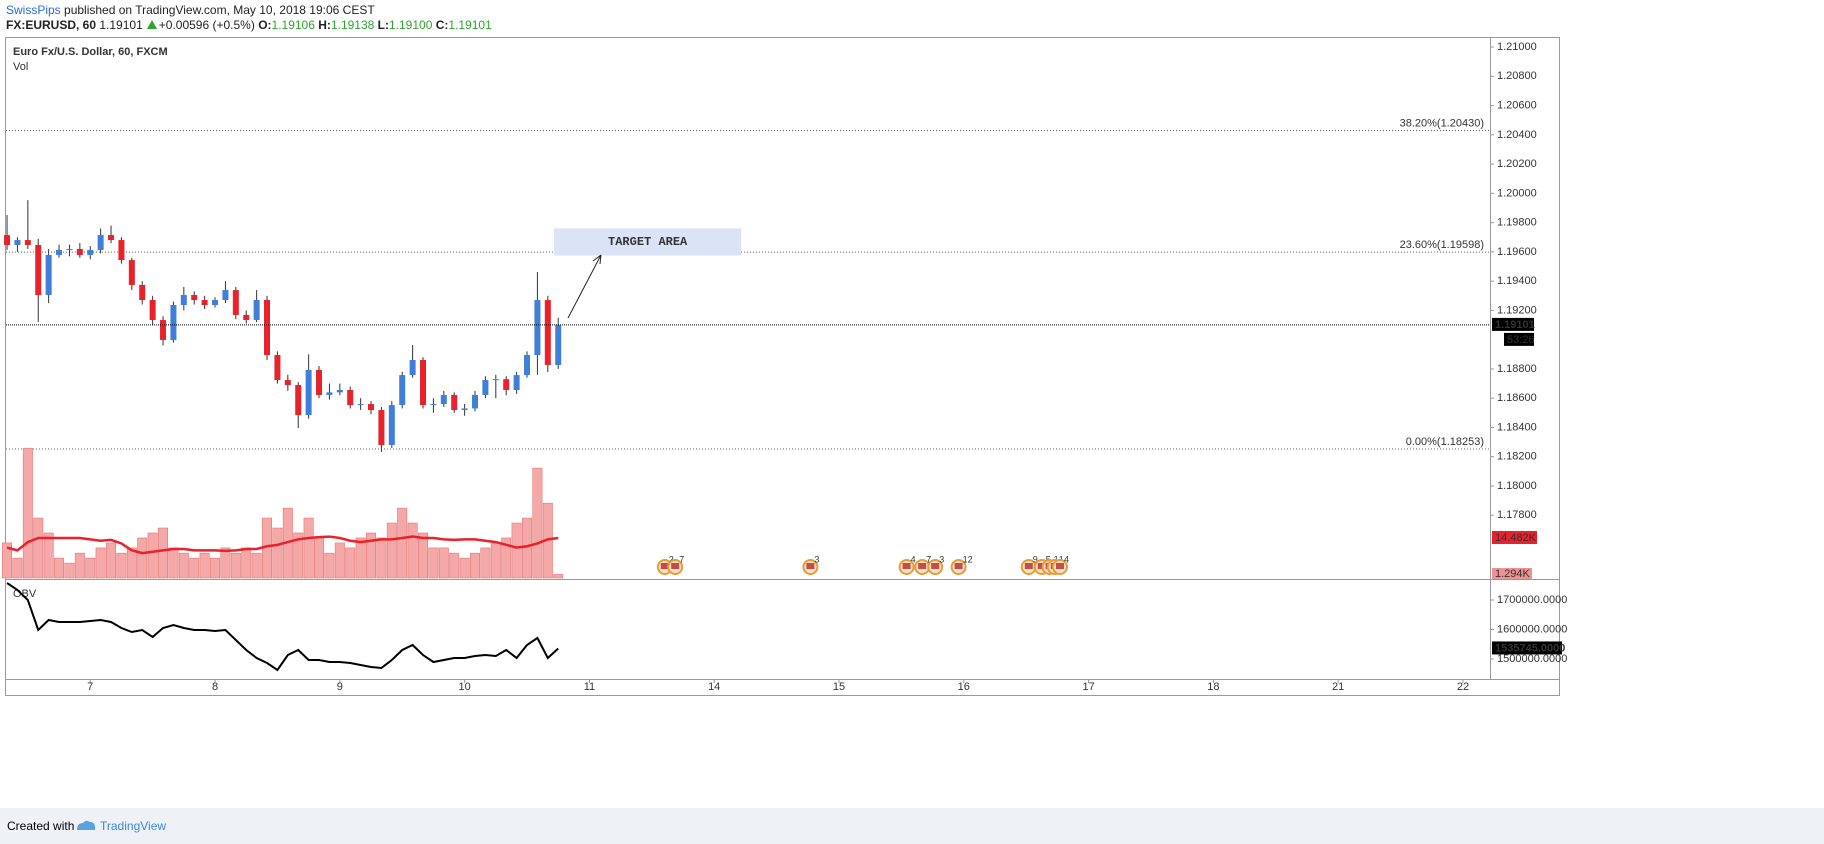 Image resolution: width=1824 pixels, height=844 pixels. What do you see at coordinates (293, 25) in the screenshot?
I see `ohlc-value: 1.19106` at bounding box center [293, 25].